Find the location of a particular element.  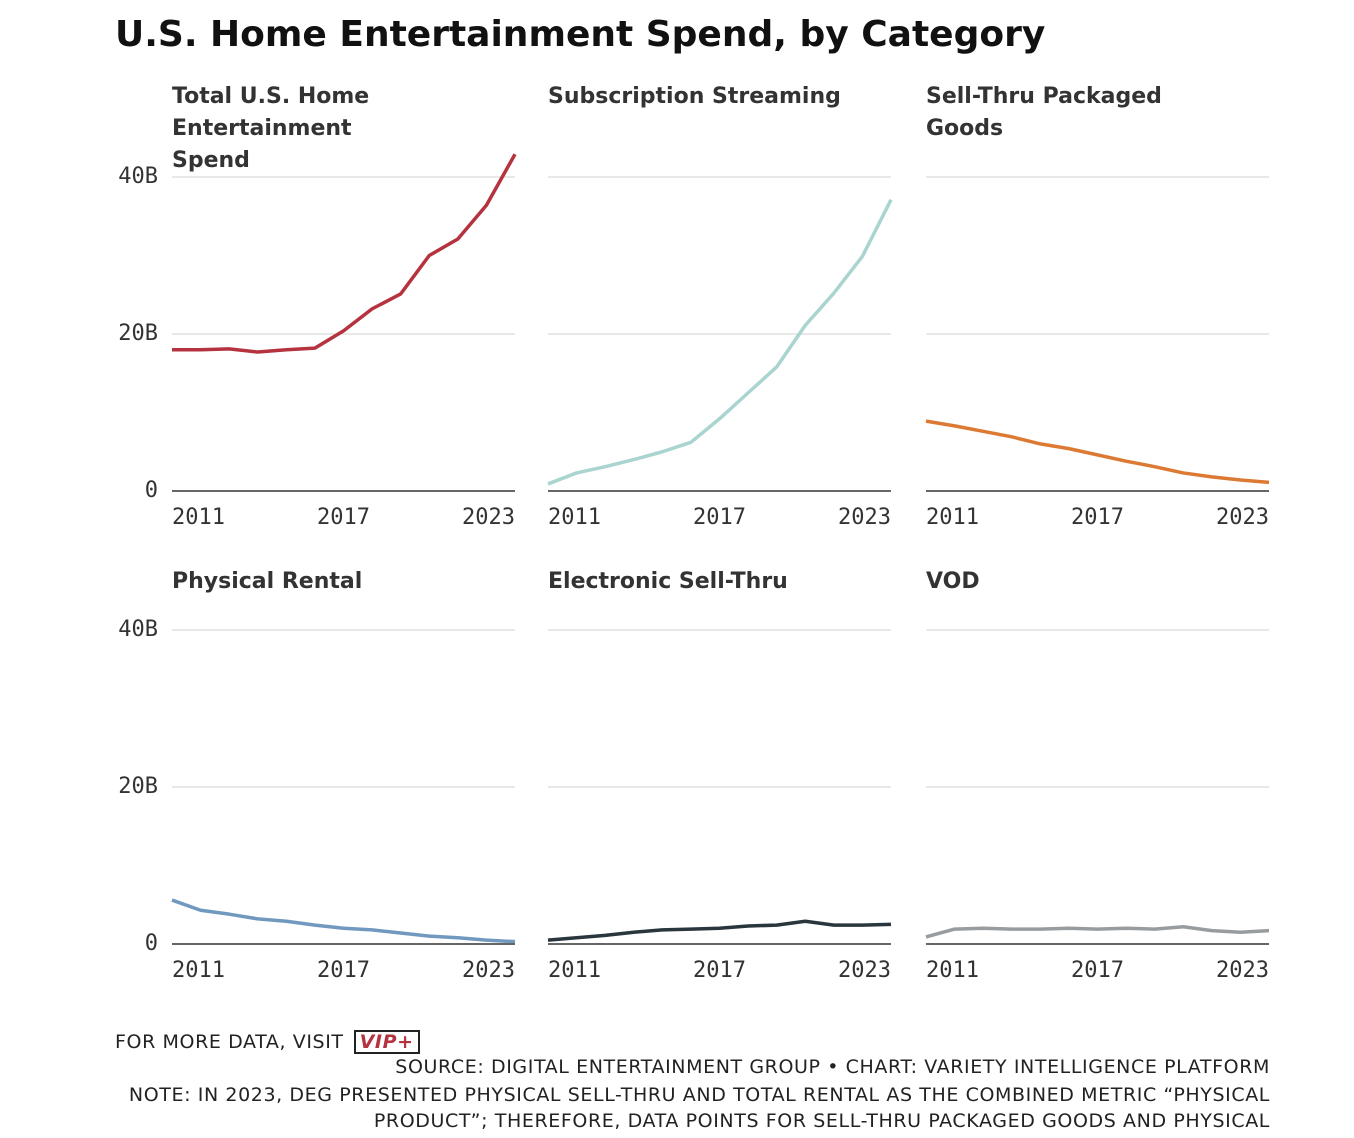

more-data: FOR MORE DATA, VISIT VIP+ is located at coordinates (267, 1042).